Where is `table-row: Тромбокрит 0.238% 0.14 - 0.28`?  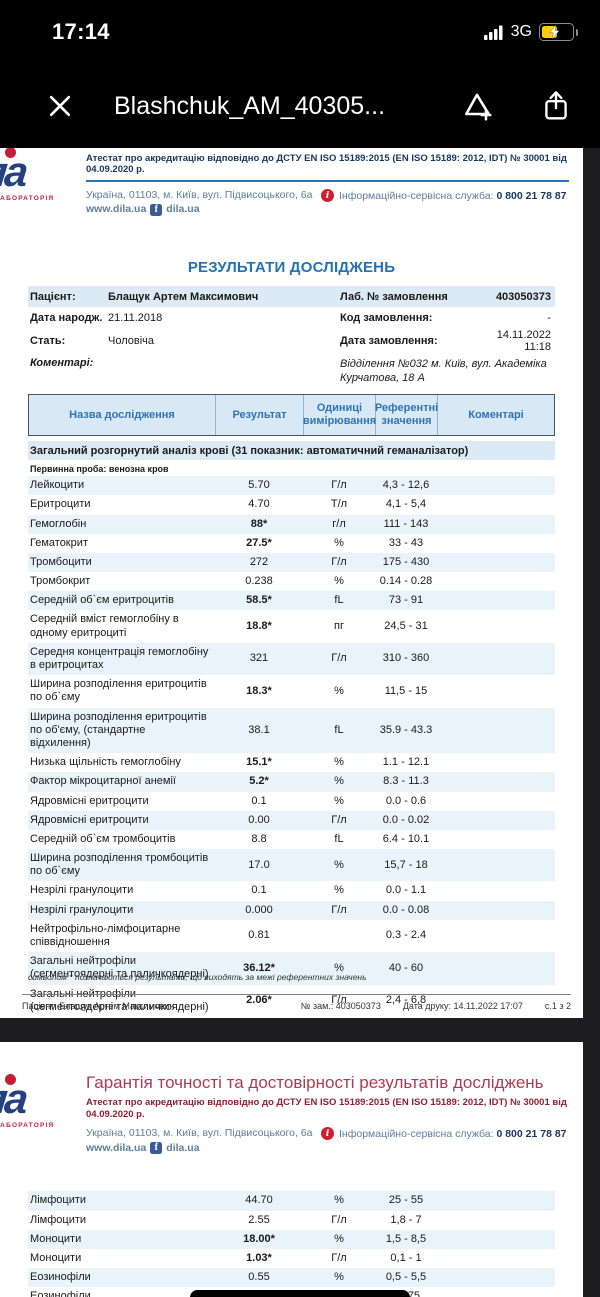
table-row: Тромбокрит 0.238% 0.14 - 0.28 is located at coordinates (291, 581).